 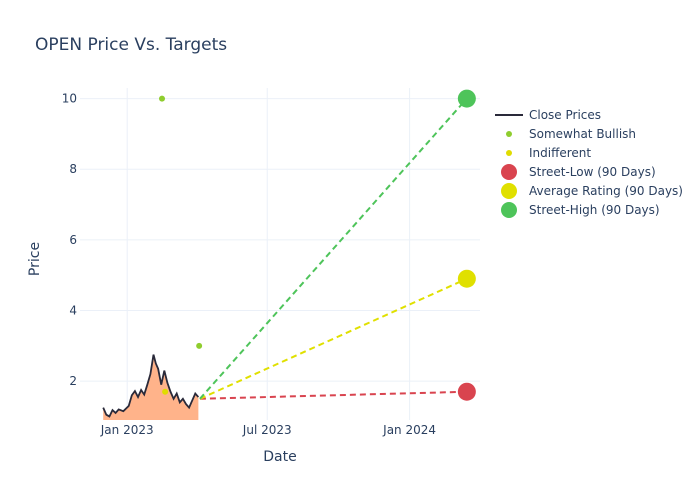 What do you see at coordinates (466, 278) in the screenshot?
I see `average-rating-90-days-marker` at bounding box center [466, 278].